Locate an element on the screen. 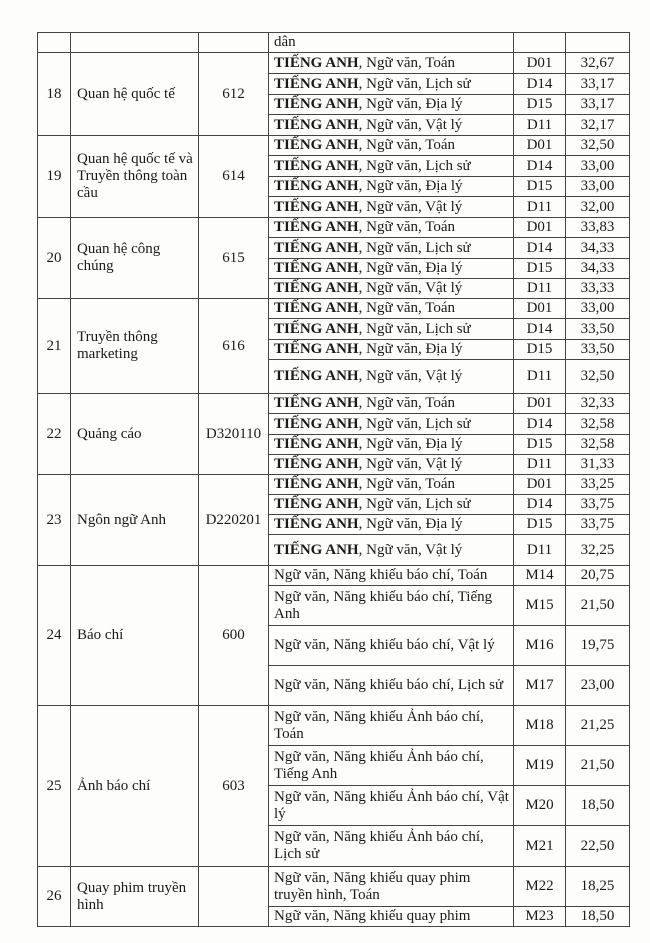  other-subjects: , Ngữ văn, Lịch sử is located at coordinates (414, 504).